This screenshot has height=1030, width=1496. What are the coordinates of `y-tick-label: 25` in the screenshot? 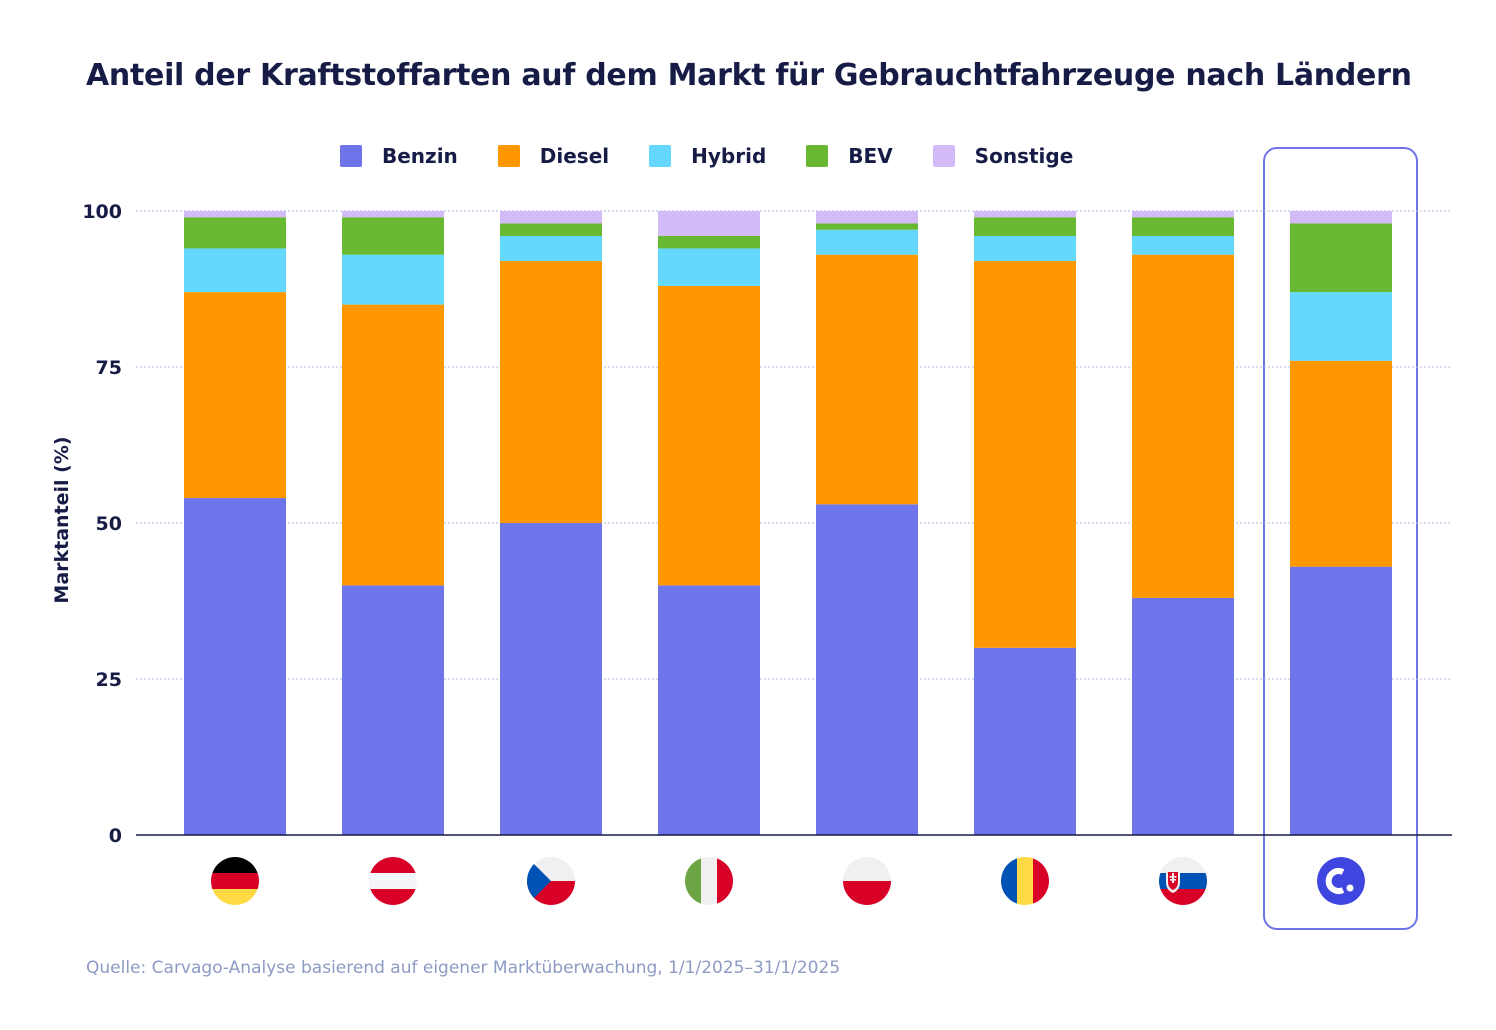 It's located at (109, 680).